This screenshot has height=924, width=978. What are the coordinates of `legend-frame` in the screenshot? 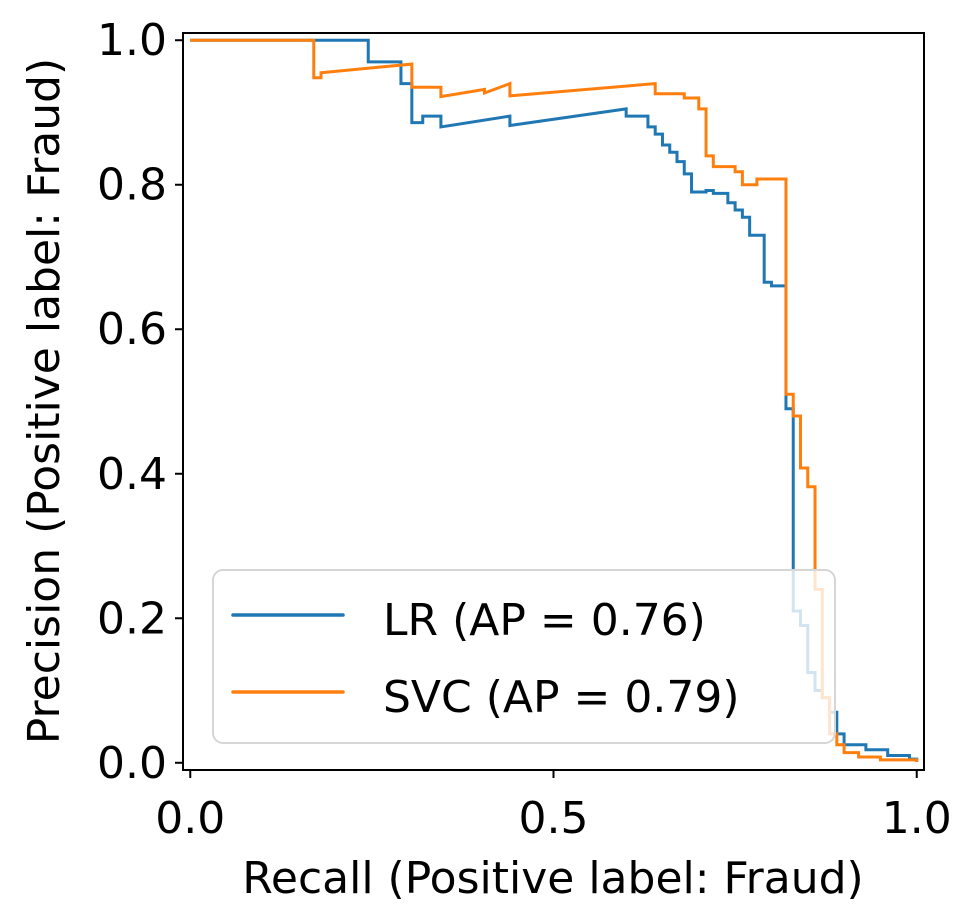 It's located at (524, 656).